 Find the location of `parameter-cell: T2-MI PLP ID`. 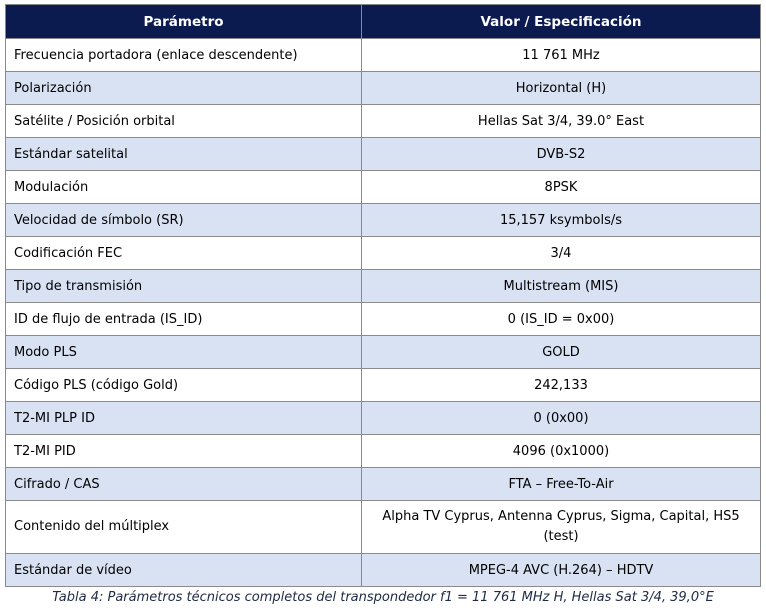

parameter-cell: T2-MI PLP ID is located at coordinates (183, 418).